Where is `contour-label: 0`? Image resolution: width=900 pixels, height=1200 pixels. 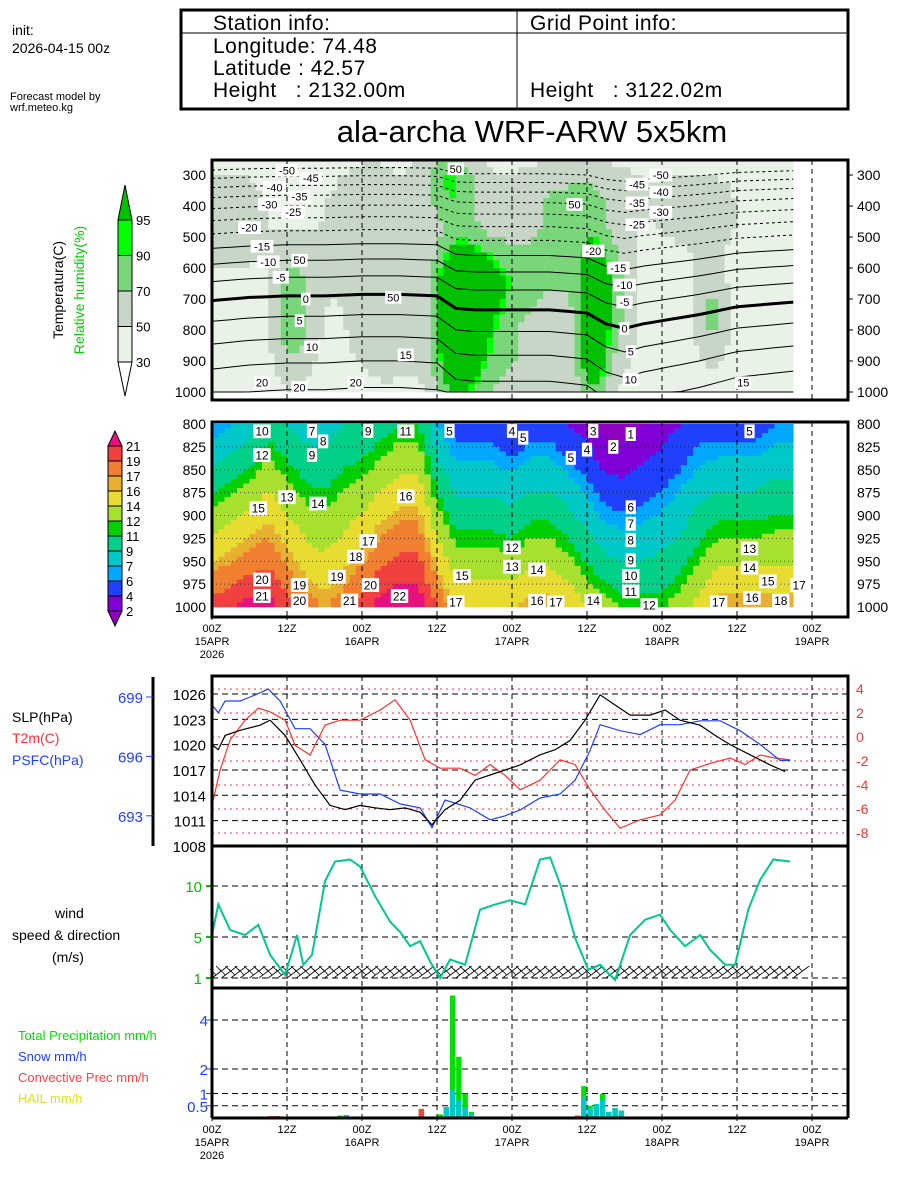
contour-label: 0 is located at coordinates (624, 329).